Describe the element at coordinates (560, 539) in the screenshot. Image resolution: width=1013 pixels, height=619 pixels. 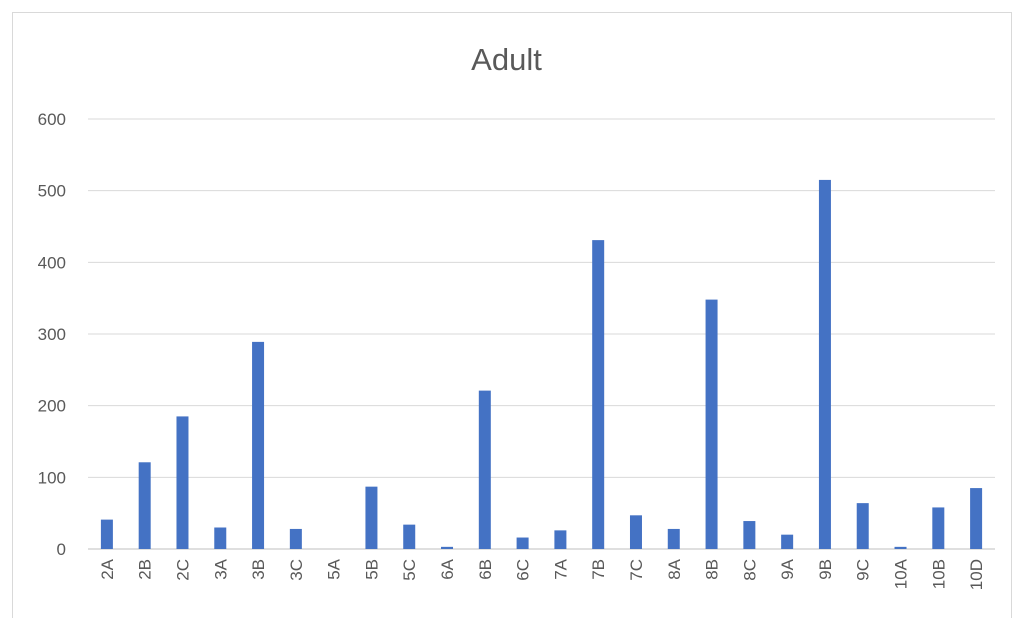
I see `bar-7A` at that location.